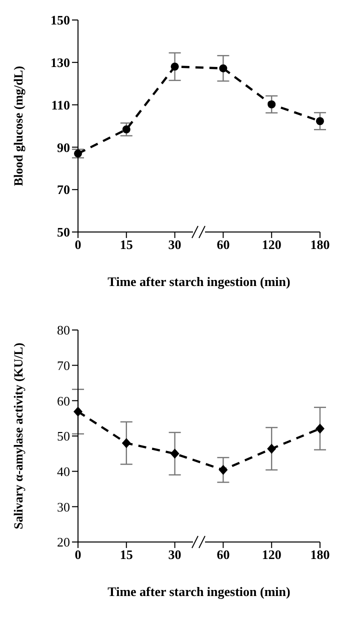 The width and height of the screenshot is (348, 621). What do you see at coordinates (18, 436) in the screenshot?
I see `y-axis-title: Salivary α-amylase activity (KU/L)` at bounding box center [18, 436].